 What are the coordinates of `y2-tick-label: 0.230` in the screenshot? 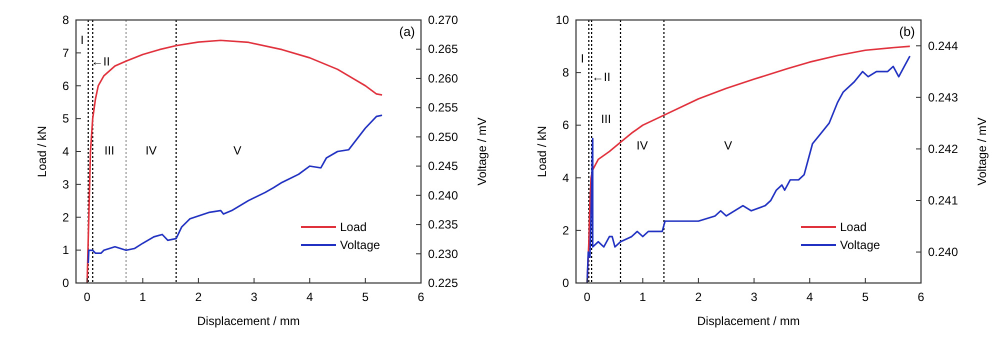 It's located at (443, 253).